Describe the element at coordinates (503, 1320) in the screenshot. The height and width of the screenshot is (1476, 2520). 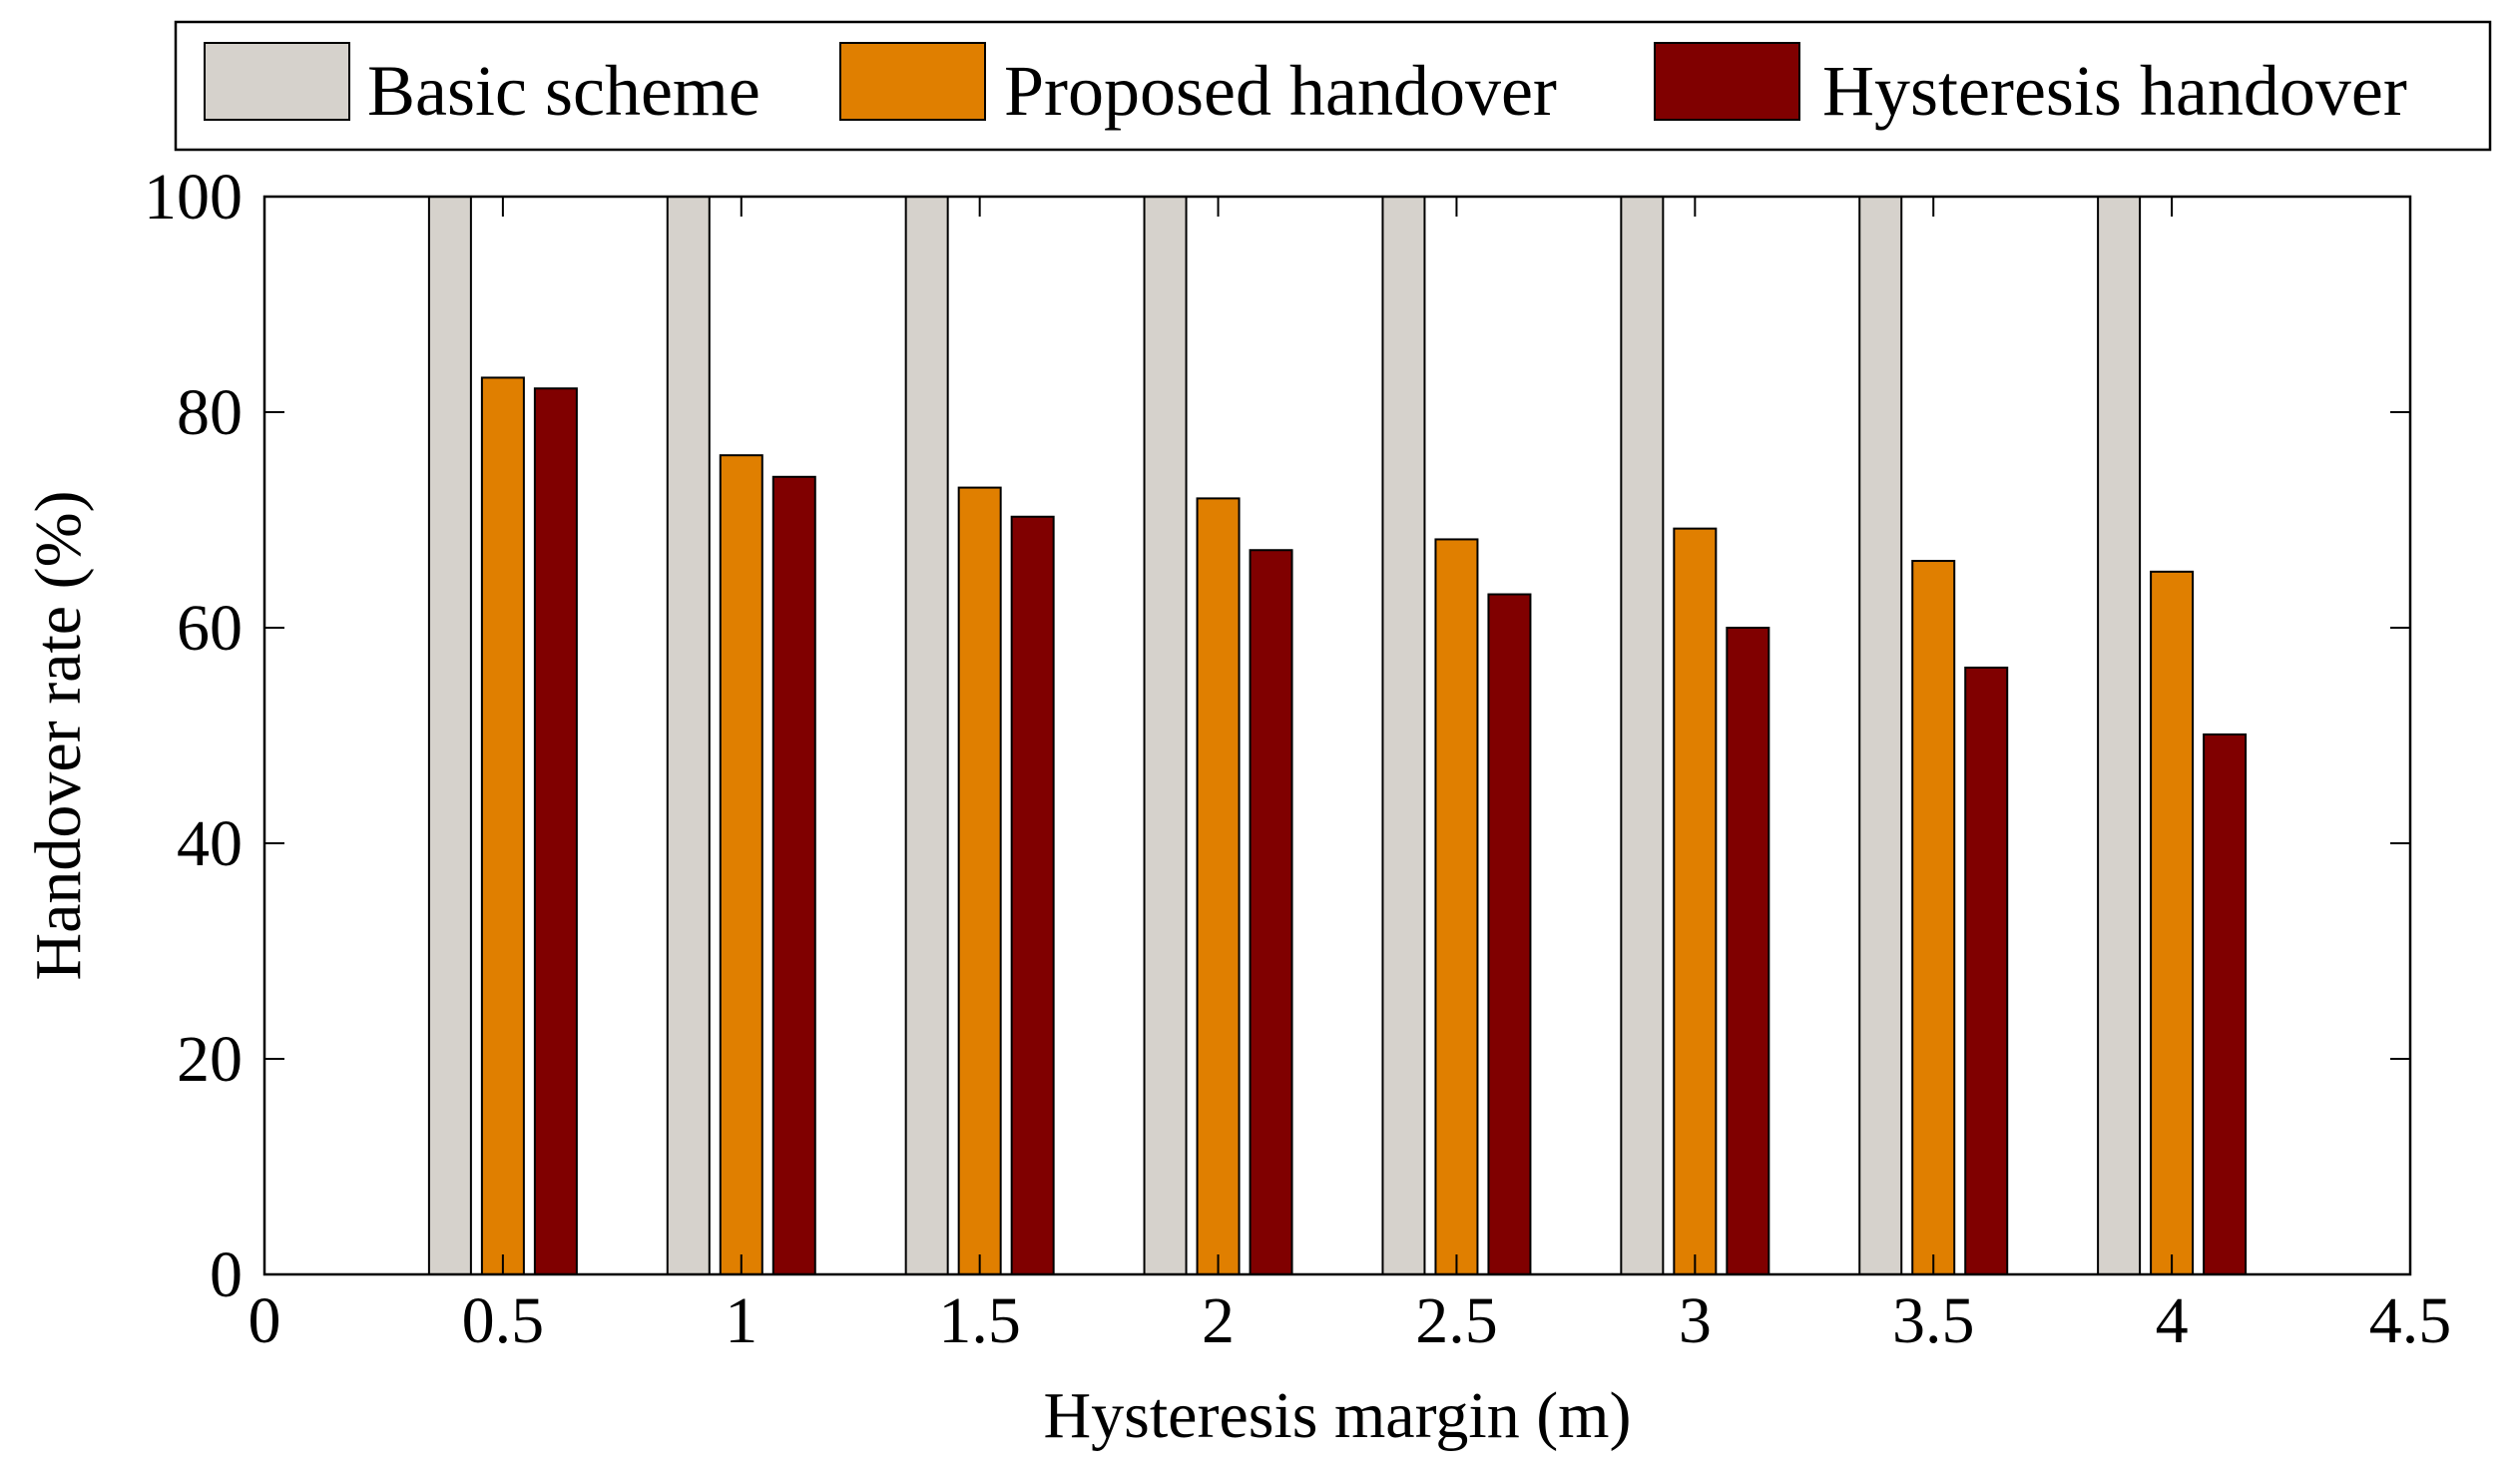
I see `x-tick-label: 0.5` at that location.